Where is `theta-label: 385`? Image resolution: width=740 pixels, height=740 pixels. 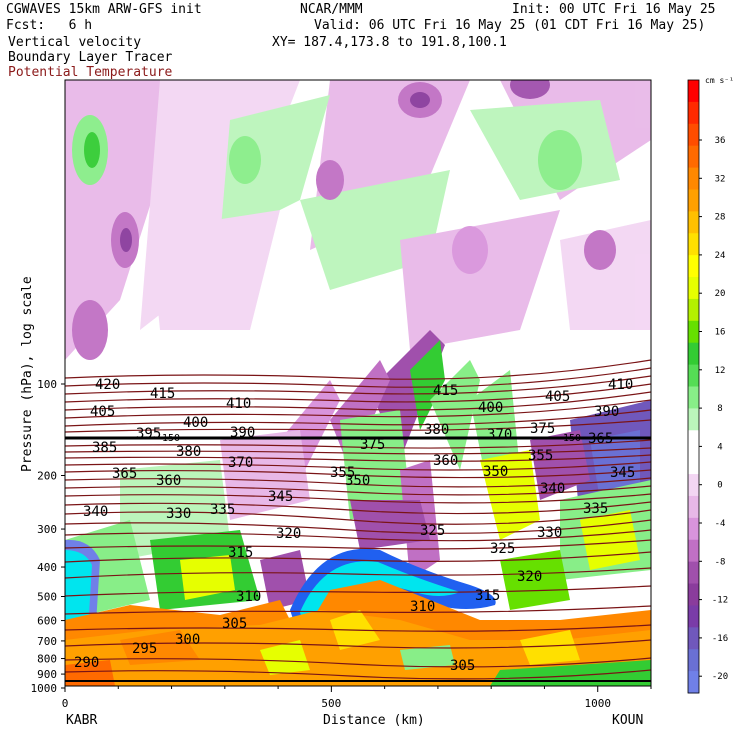 theta-label: 385 is located at coordinates (104, 448).